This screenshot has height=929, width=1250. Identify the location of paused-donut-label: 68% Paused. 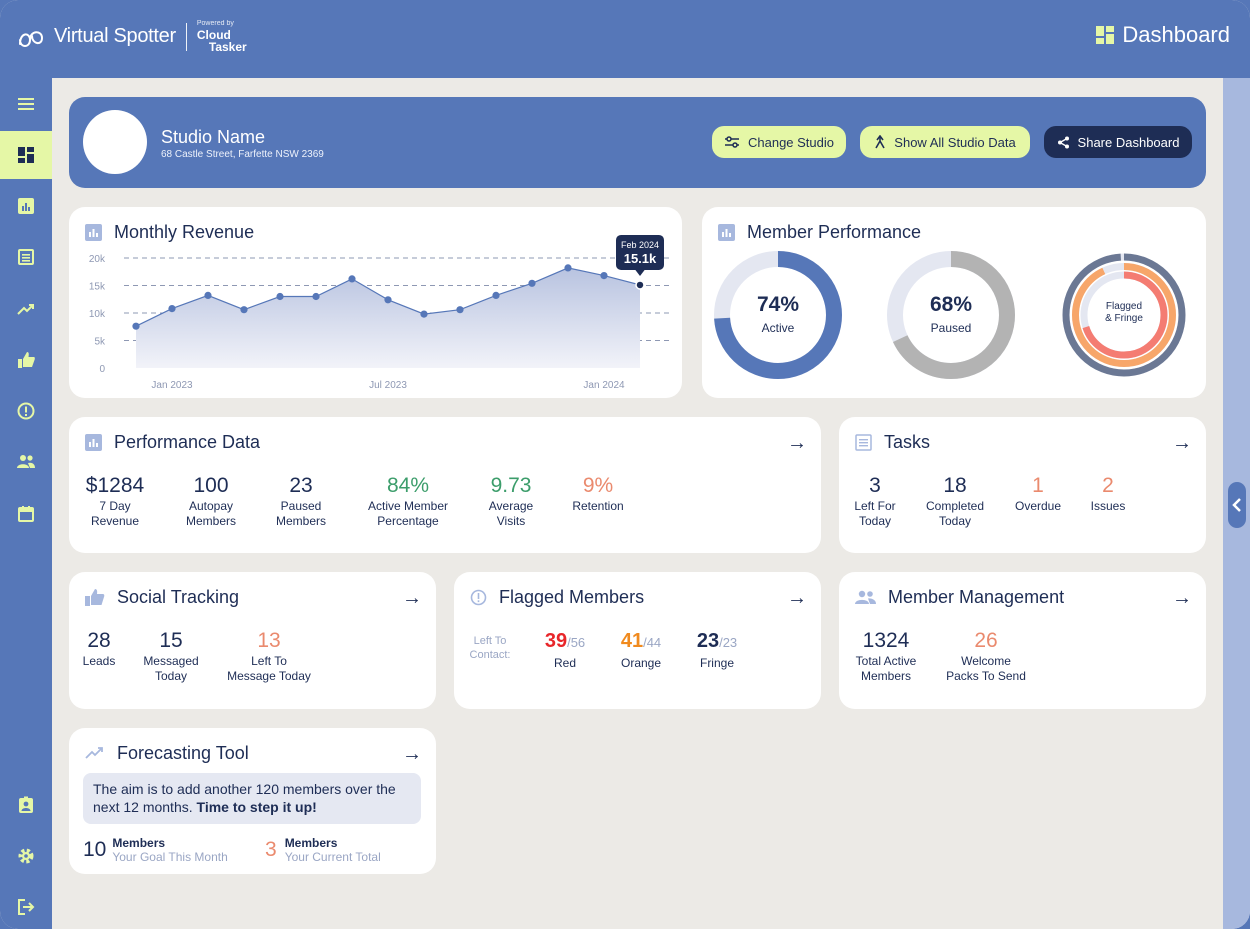
(951, 314).